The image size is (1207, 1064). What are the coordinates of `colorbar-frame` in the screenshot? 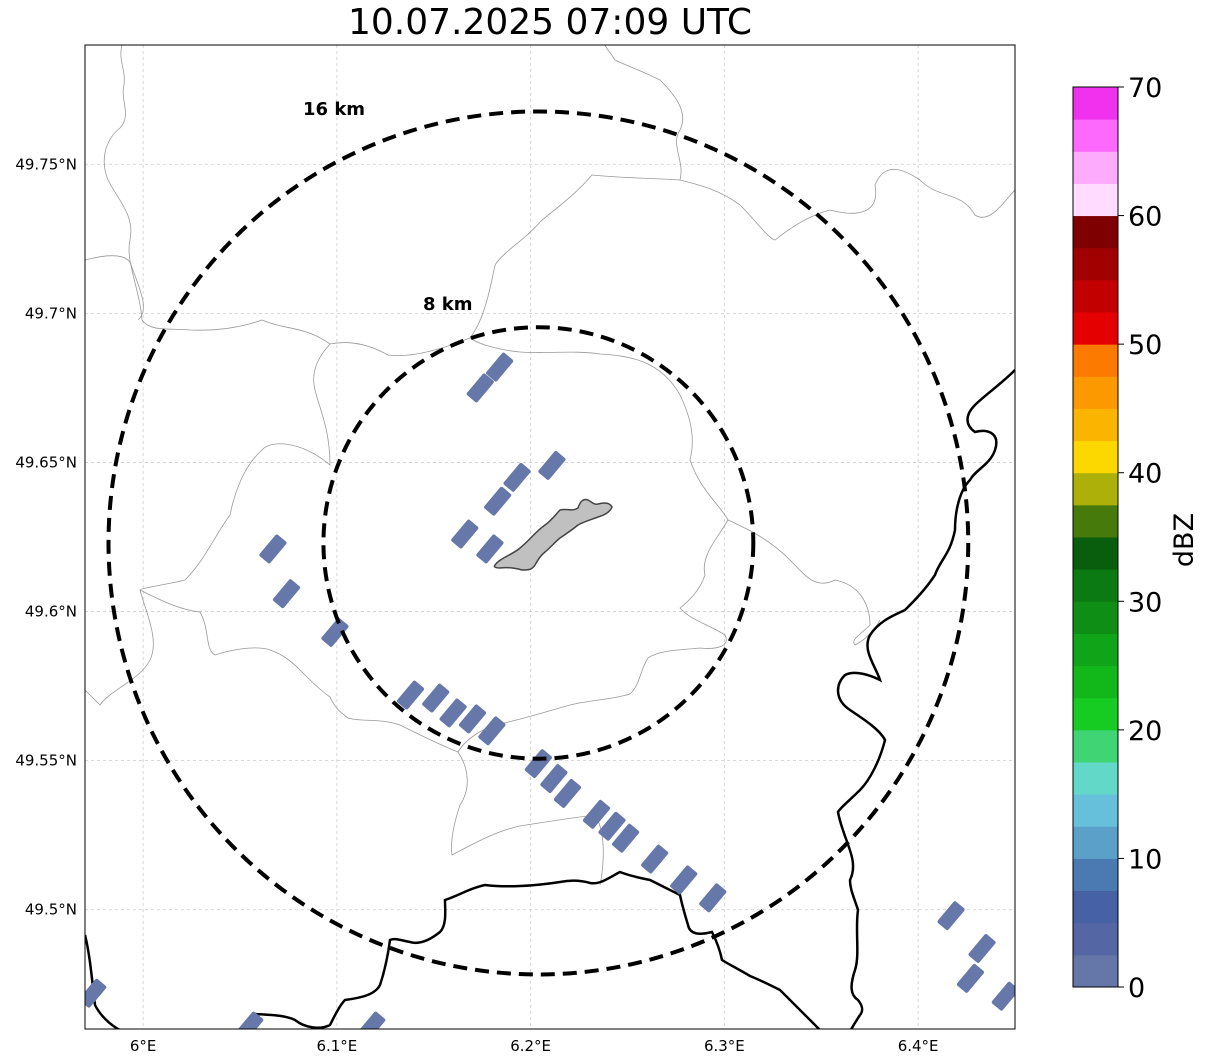 It's located at (1095, 537).